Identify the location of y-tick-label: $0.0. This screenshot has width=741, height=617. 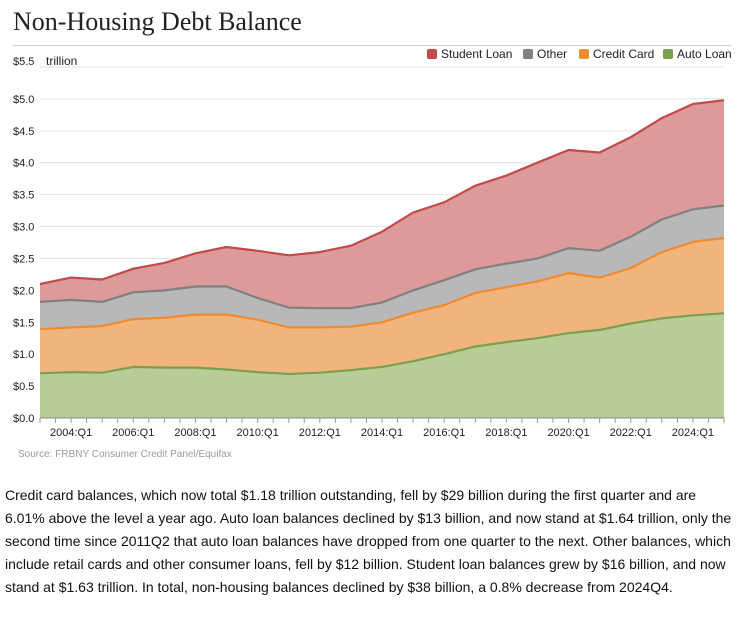
(23, 419).